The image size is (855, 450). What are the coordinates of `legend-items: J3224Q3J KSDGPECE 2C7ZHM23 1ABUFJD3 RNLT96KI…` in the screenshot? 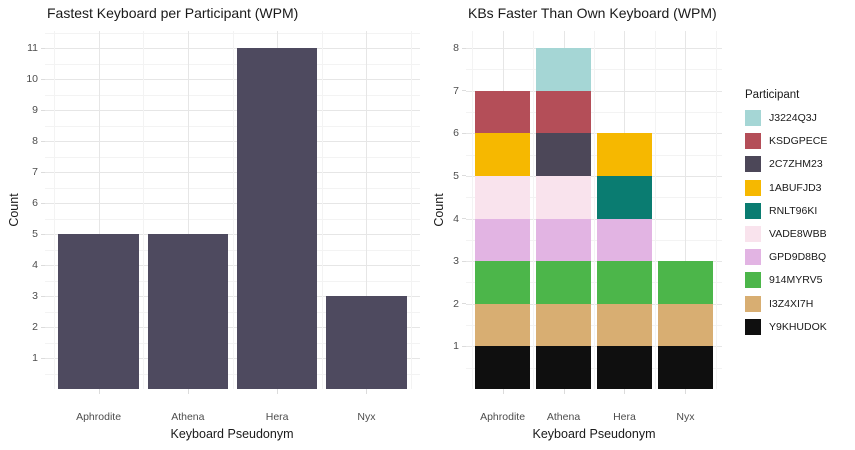 It's located at (786, 222).